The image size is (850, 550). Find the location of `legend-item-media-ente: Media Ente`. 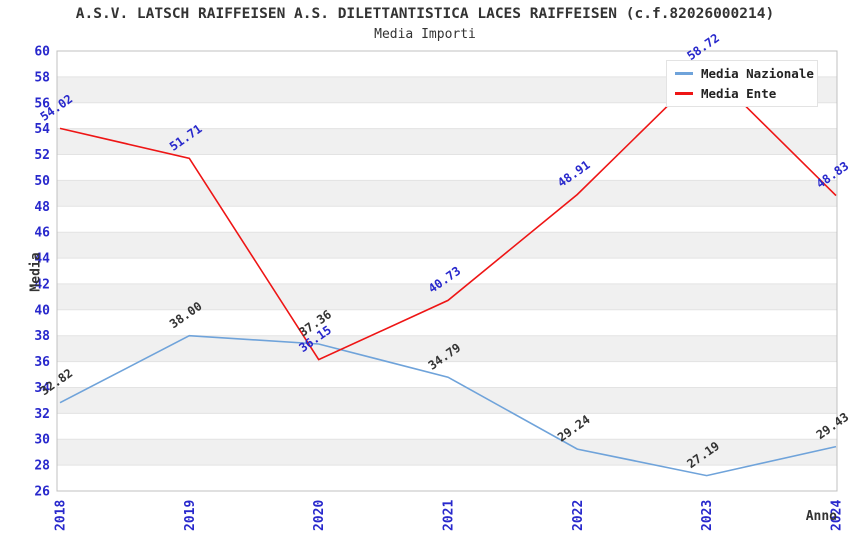

legend-item-media-ente: Media Ente is located at coordinates (742, 93).